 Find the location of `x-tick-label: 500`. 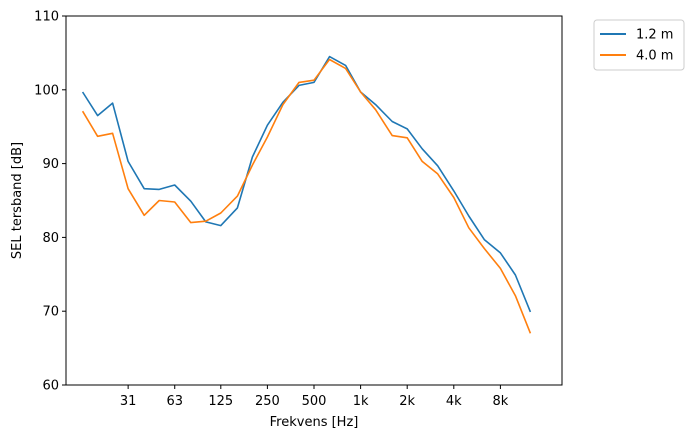

x-tick-label: 500 is located at coordinates (314, 401).